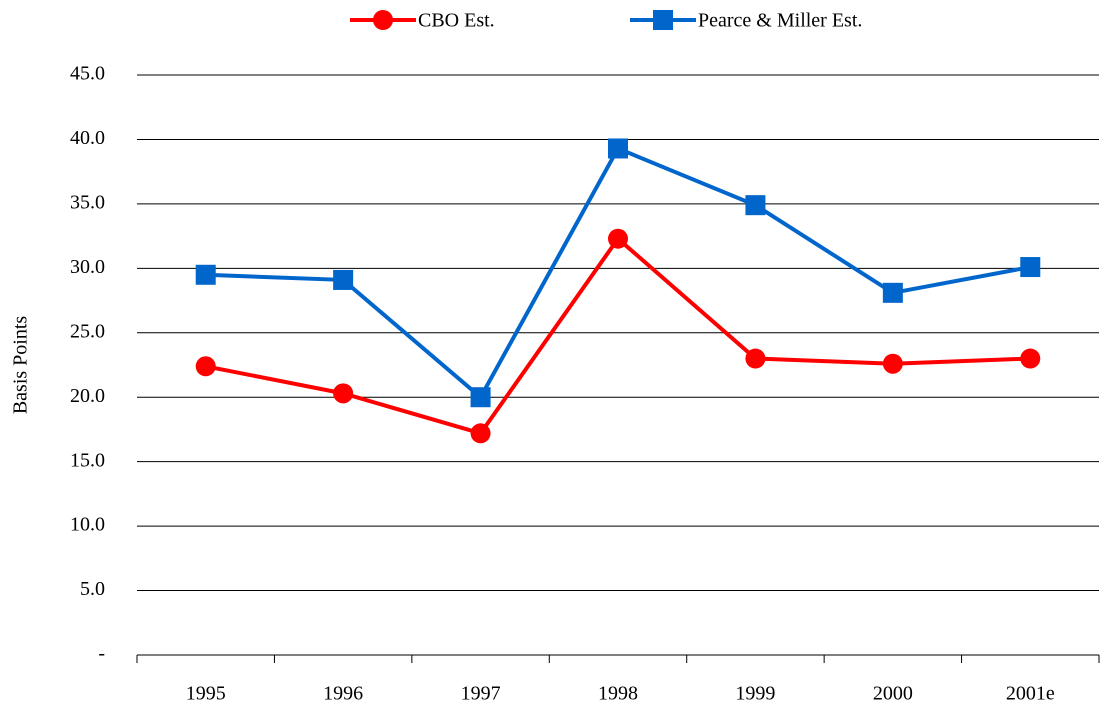  Describe the element at coordinates (87, 202) in the screenshot. I see `y-tick-label: 35.0` at that location.